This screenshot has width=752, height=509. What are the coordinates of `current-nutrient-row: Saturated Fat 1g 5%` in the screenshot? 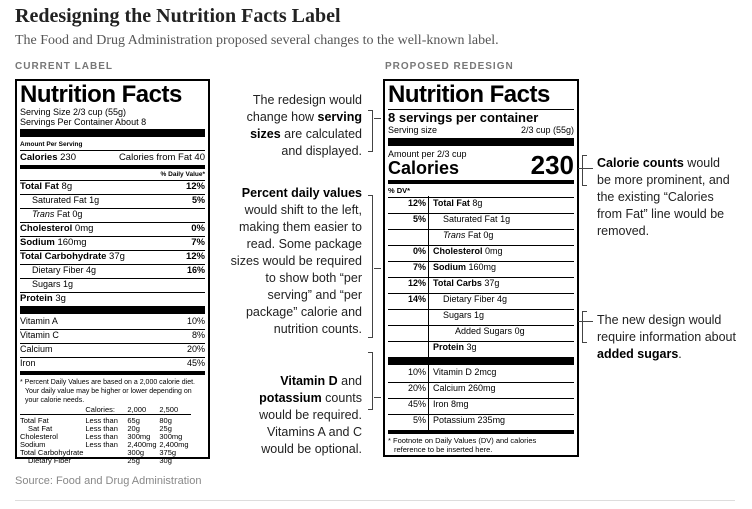 It's located at (118, 200).